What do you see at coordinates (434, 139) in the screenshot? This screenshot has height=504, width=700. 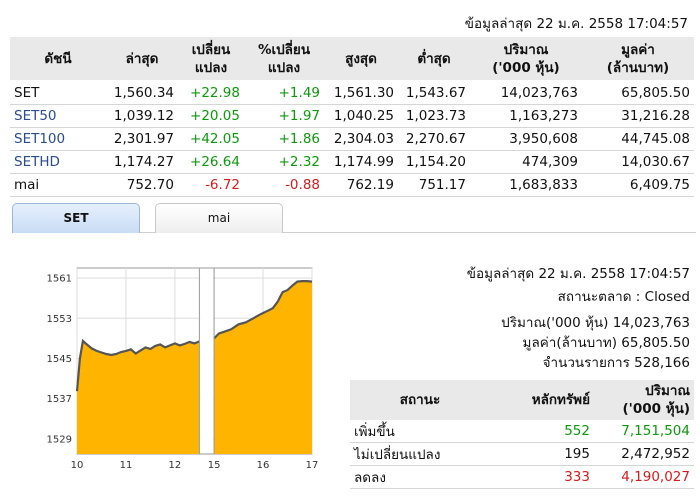 I see `index-low: 2,270.67` at bounding box center [434, 139].